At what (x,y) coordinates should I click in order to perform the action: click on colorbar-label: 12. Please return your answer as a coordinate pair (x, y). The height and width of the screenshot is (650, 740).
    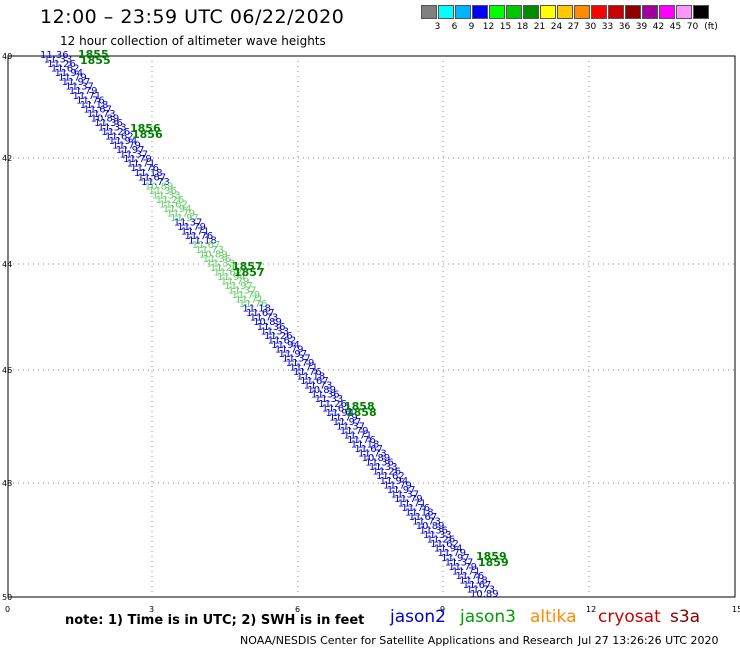
    Looking at the image, I should click on (488, 27).